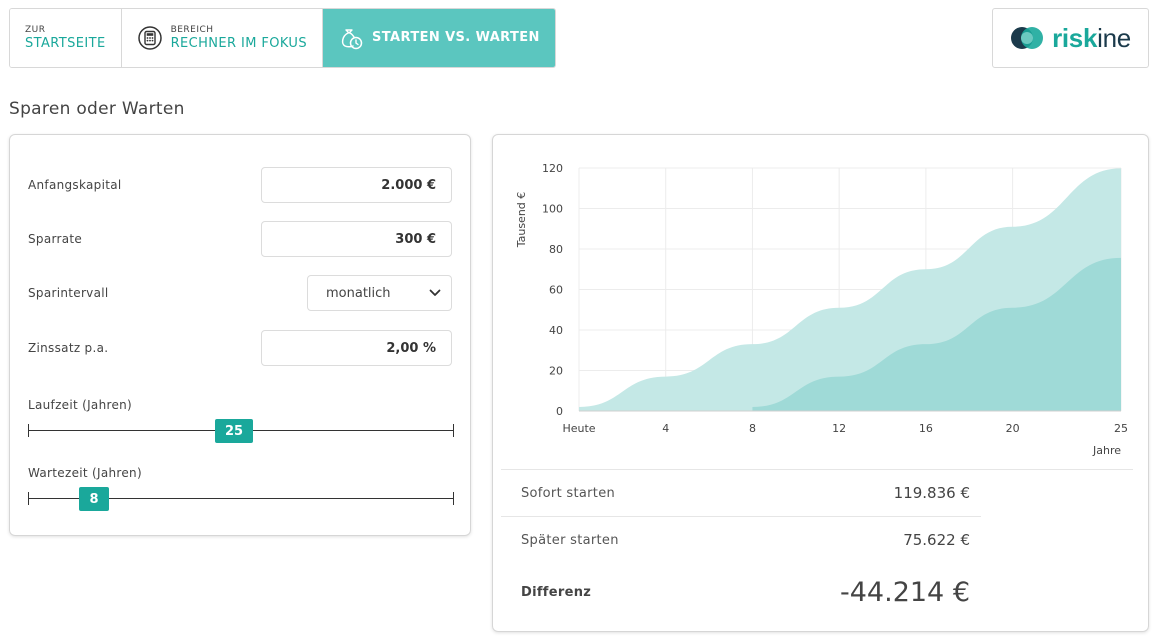  I want to click on x-tick-label: 16, so click(926, 428).